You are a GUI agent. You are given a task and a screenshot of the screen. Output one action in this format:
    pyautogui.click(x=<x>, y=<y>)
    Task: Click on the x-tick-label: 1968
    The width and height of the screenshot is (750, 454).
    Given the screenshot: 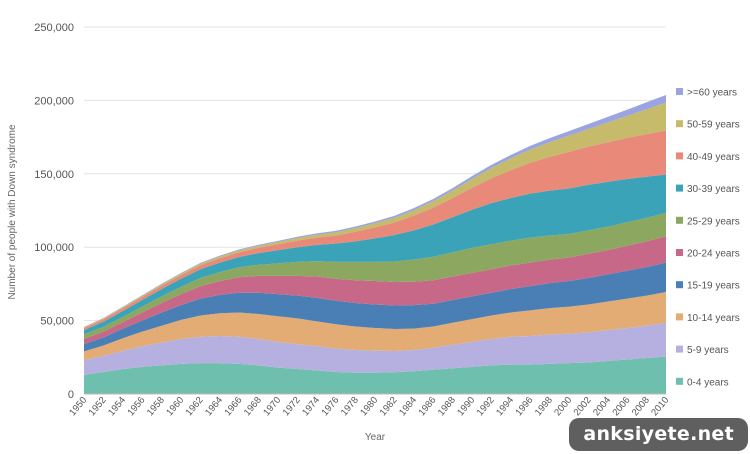 What is the action you would take?
    pyautogui.click(x=253, y=406)
    